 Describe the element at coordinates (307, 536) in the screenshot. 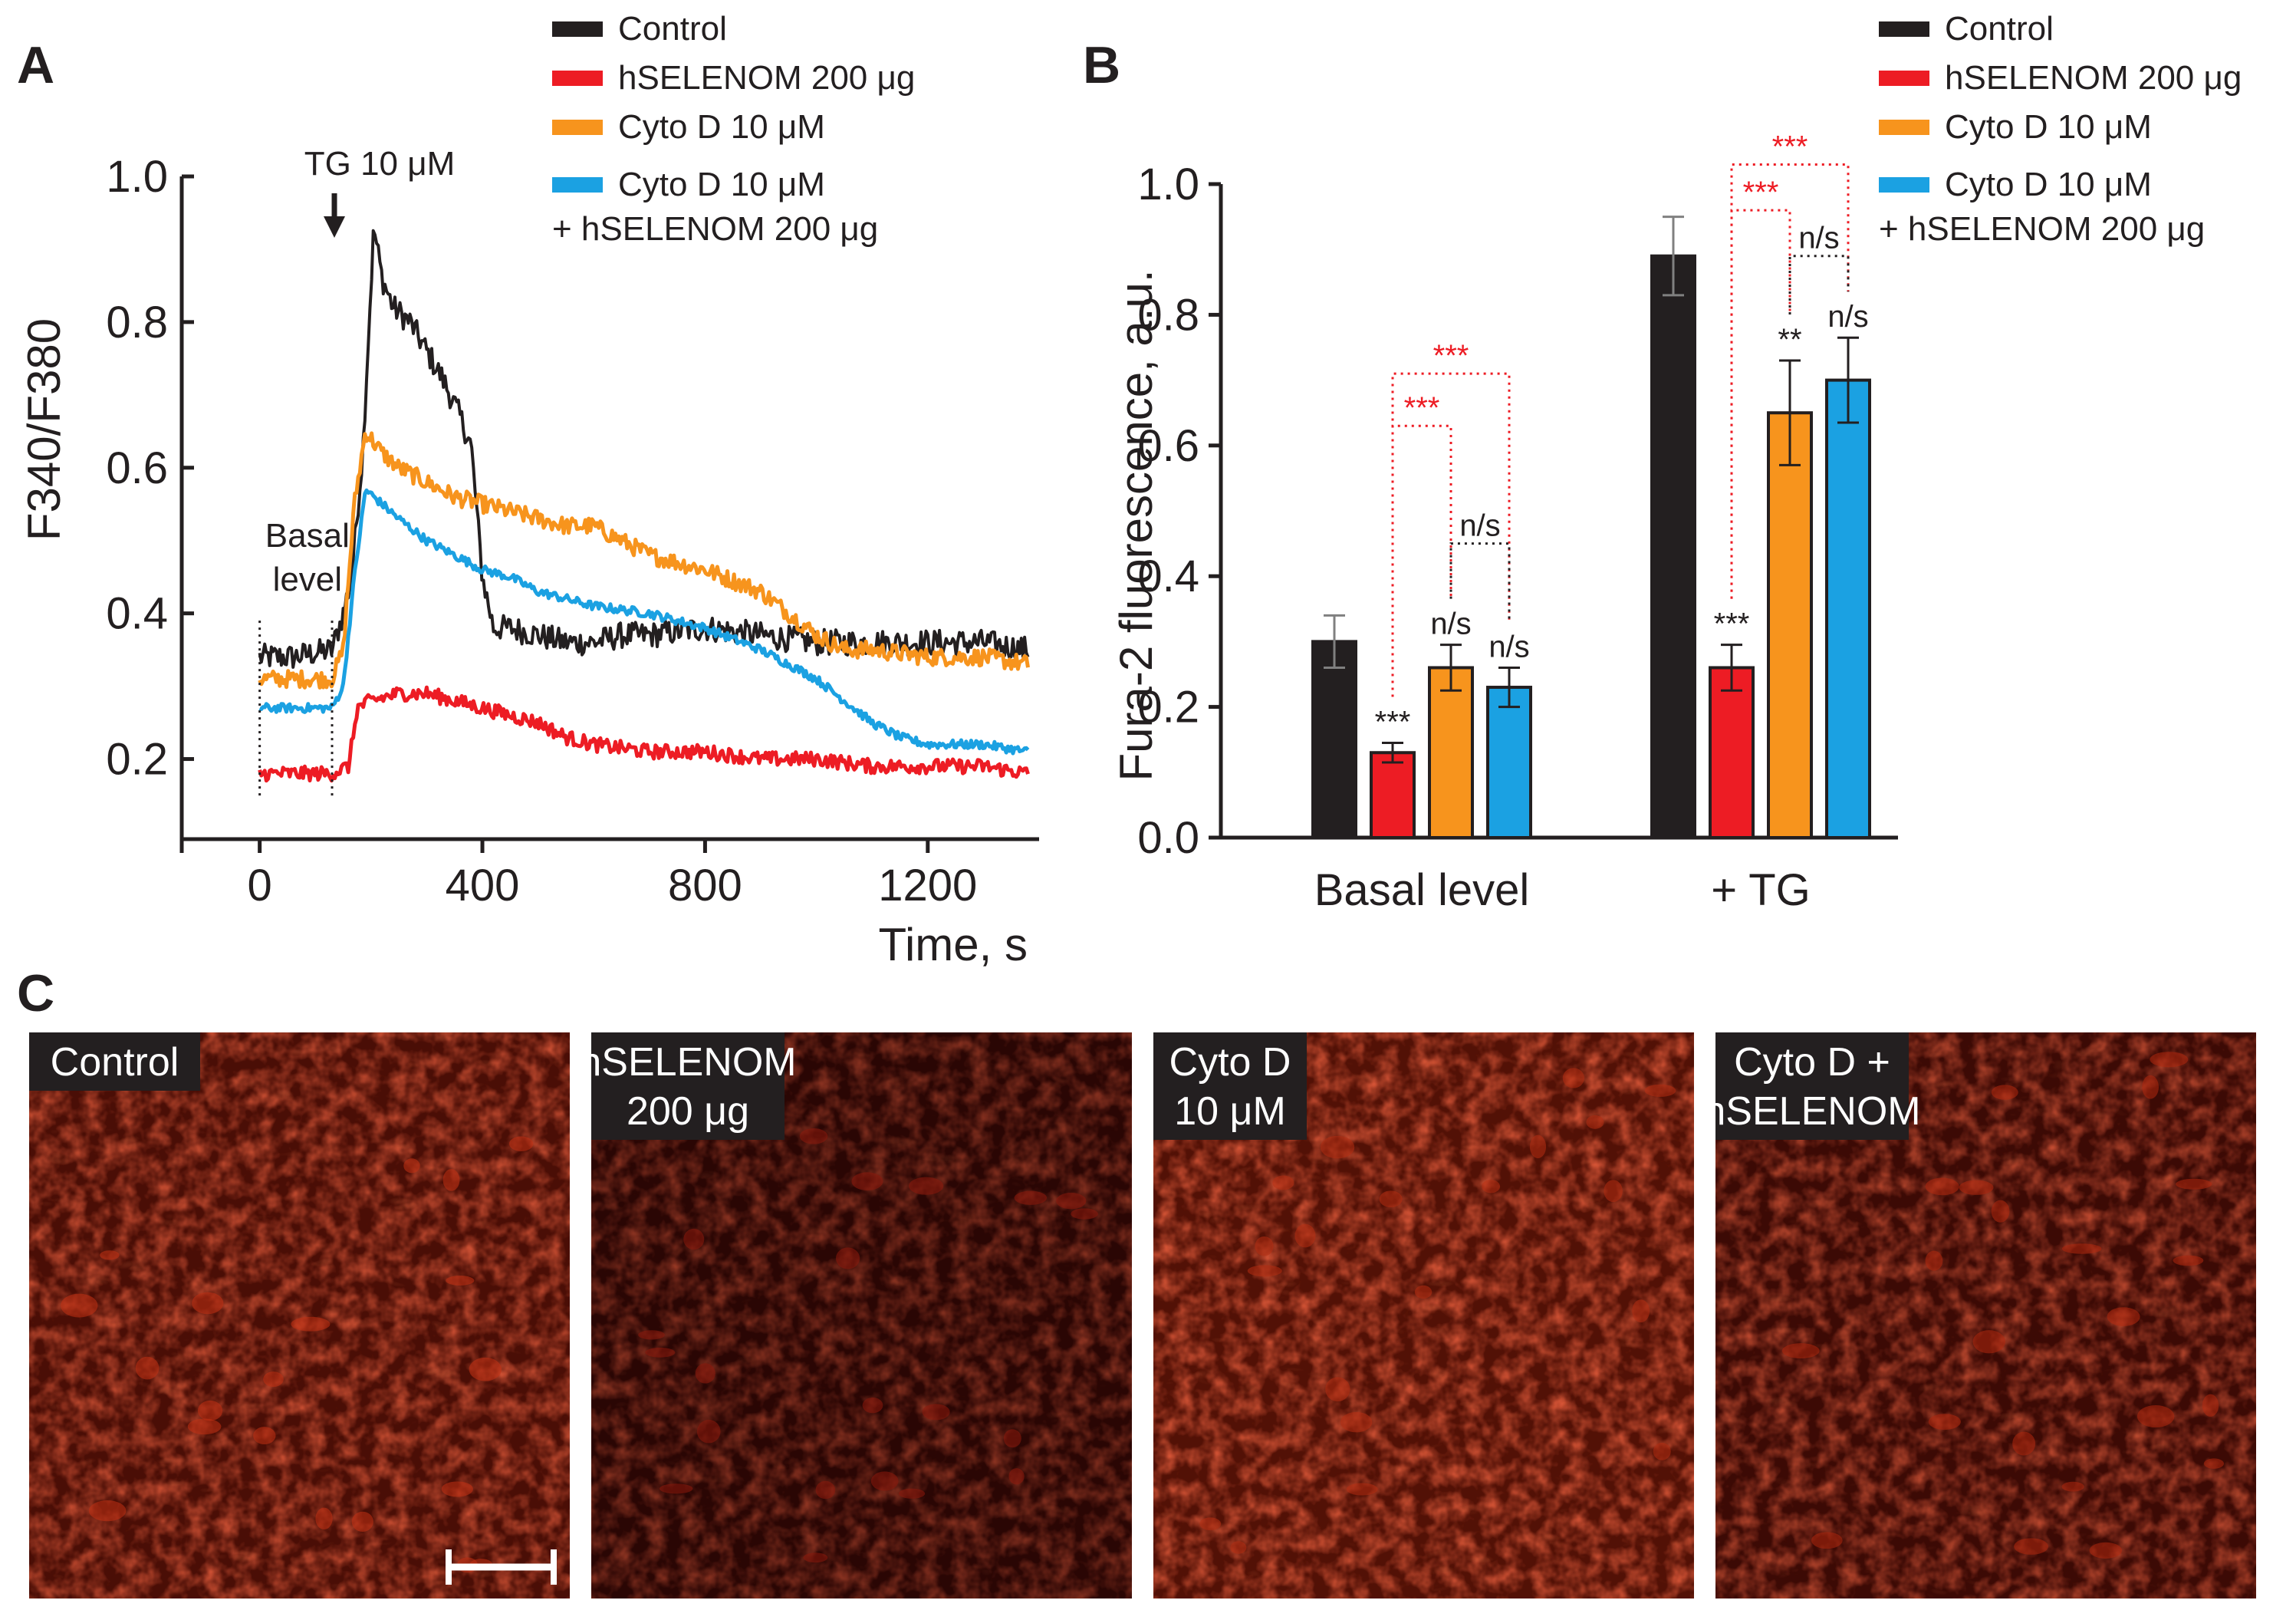

I see `panel-a-basal-label: Basal` at that location.